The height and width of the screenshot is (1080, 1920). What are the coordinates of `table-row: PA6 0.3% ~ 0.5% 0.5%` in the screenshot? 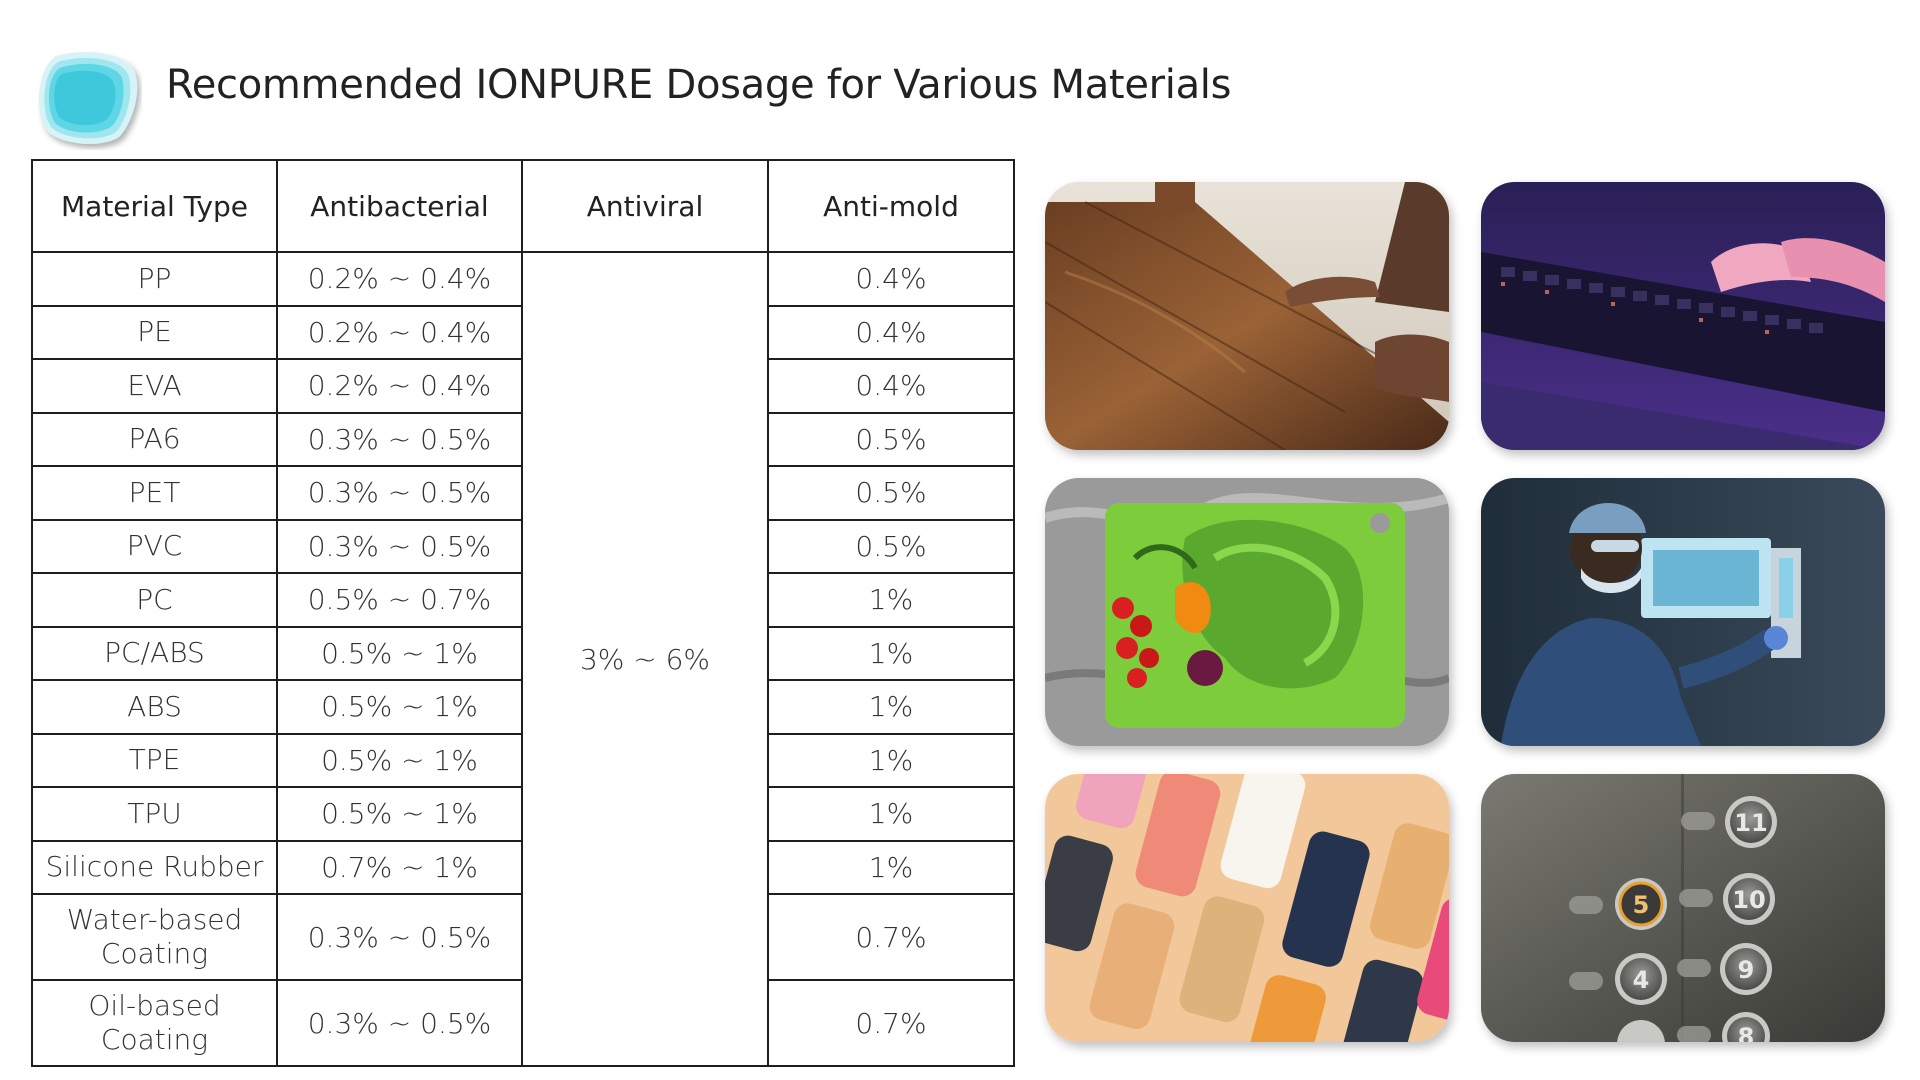 It's located at (523, 439).